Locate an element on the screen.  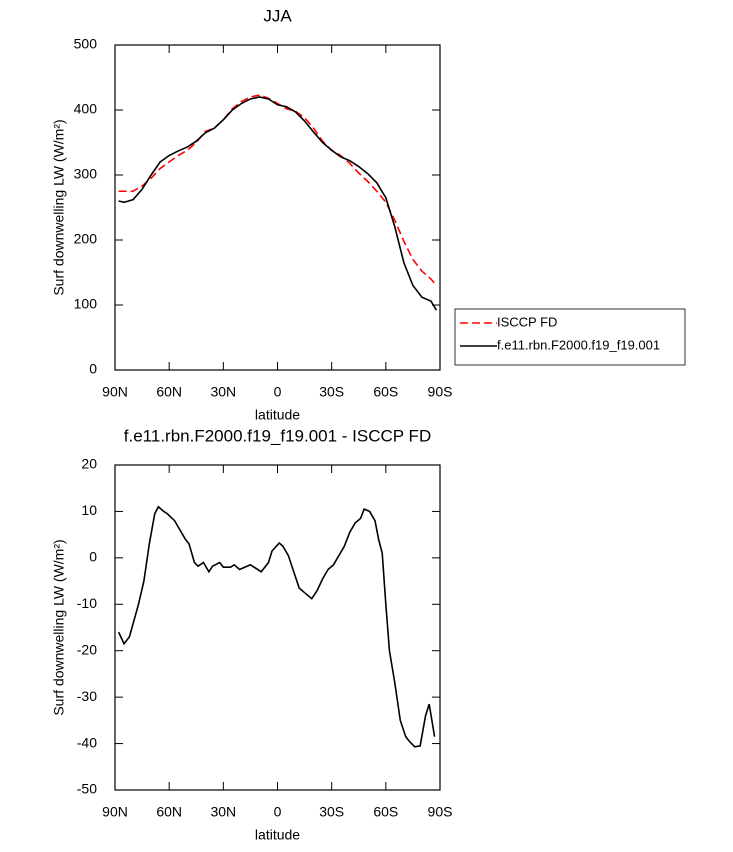
y-tick-label: 400 is located at coordinates (86, 109).